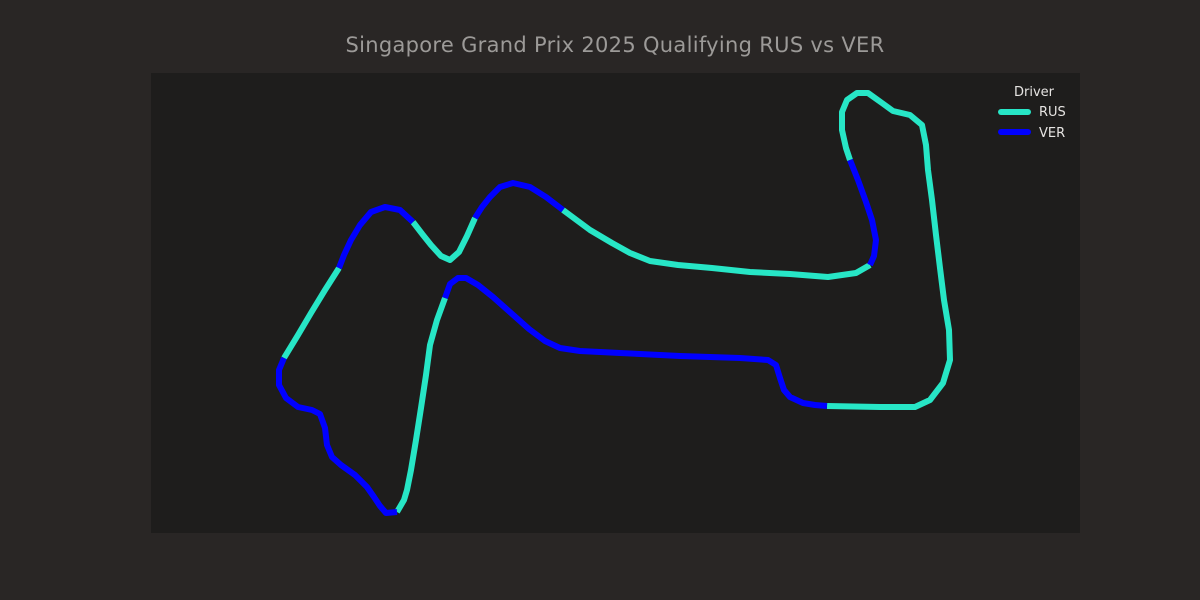 This screenshot has height=600, width=1200. What do you see at coordinates (1052, 133) in the screenshot?
I see `legend-label-ver: VER` at bounding box center [1052, 133].